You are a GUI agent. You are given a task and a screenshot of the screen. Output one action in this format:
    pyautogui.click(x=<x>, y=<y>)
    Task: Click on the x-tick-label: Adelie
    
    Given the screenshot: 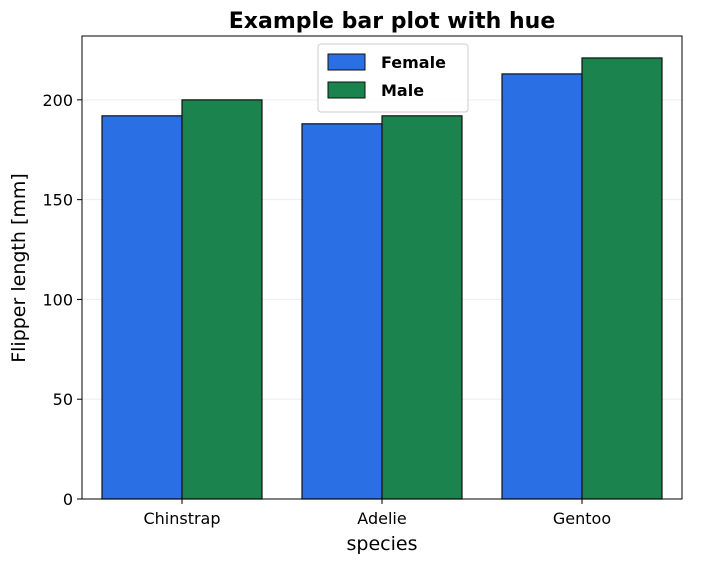 What is the action you would take?
    pyautogui.click(x=381, y=518)
    